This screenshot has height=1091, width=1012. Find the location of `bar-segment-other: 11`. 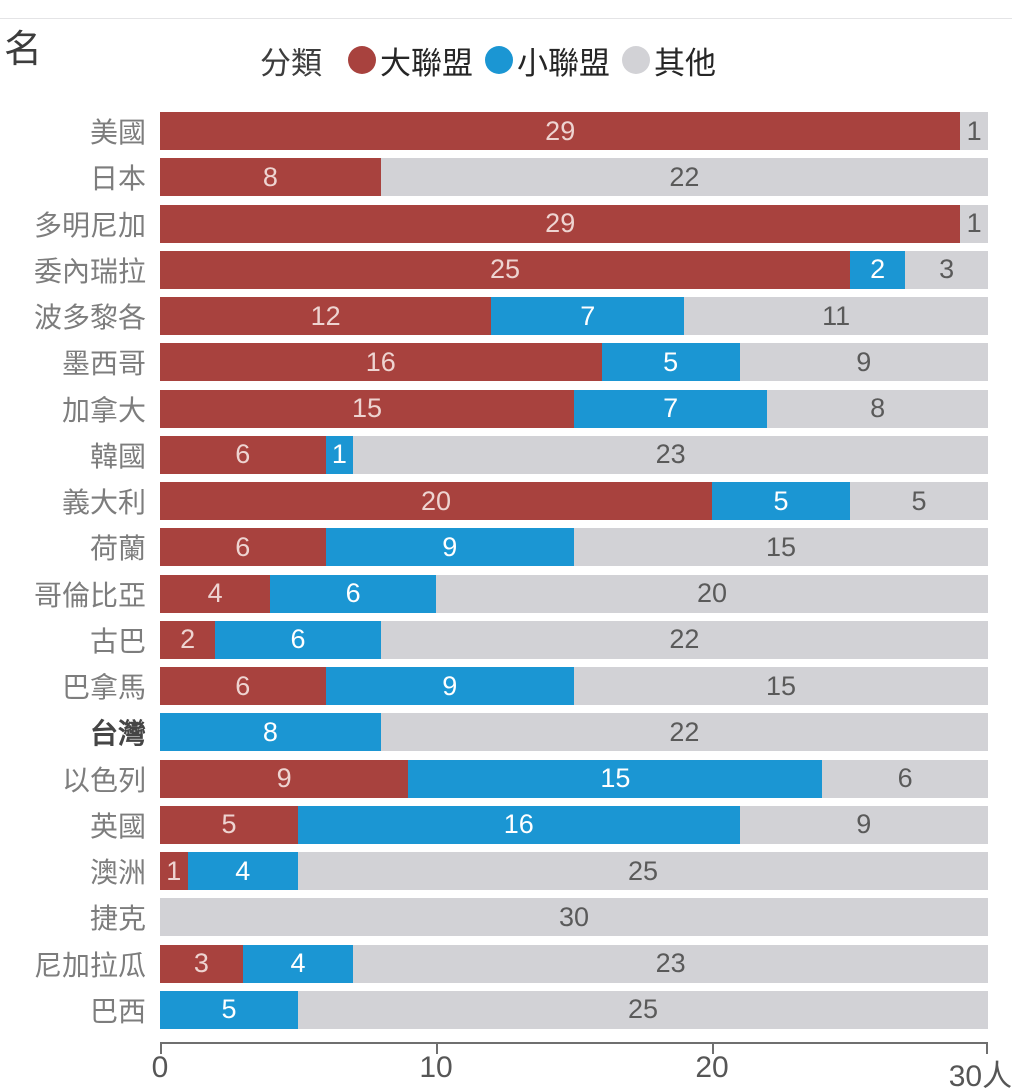

bar-segment-other: 11 is located at coordinates (836, 316).